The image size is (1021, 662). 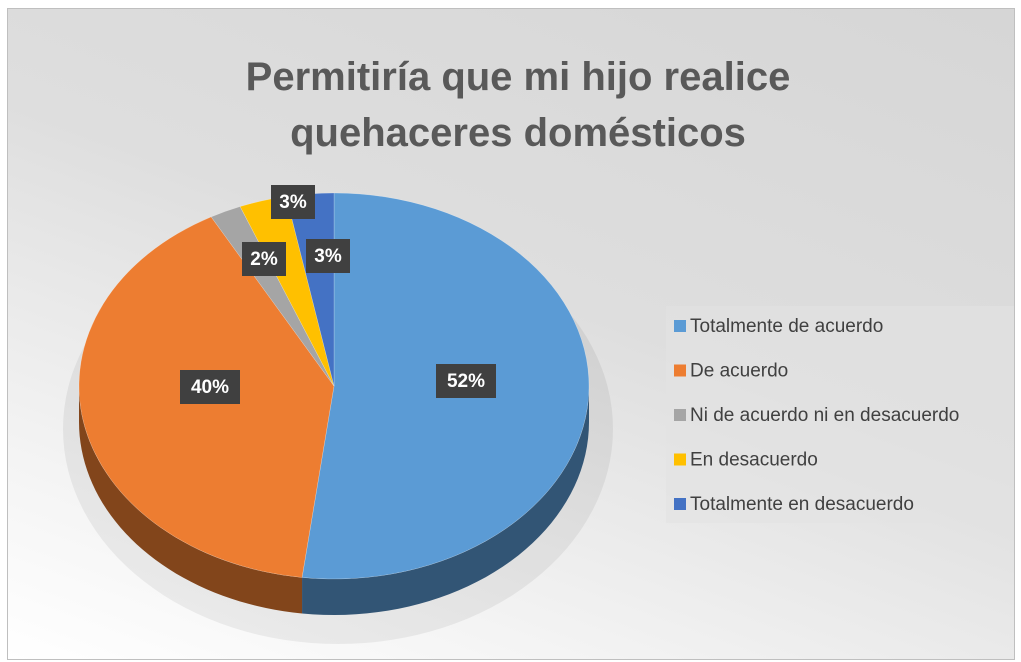 What do you see at coordinates (272, 296) in the screenshot?
I see `pie-slice` at bounding box center [272, 296].